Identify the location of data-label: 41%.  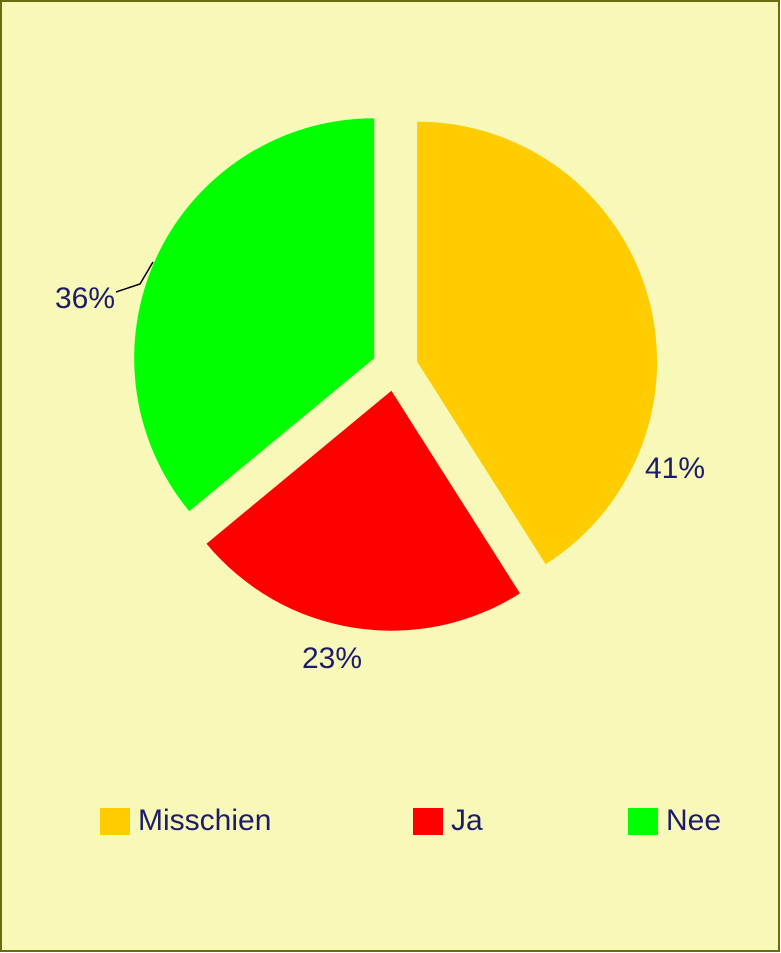
(675, 468).